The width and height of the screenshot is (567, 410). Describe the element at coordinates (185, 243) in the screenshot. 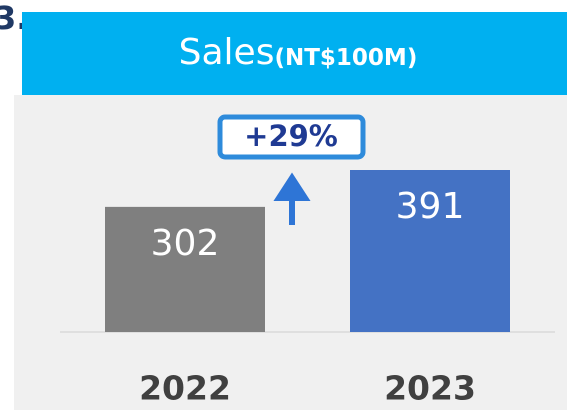

I see `data-label: 302` at that location.